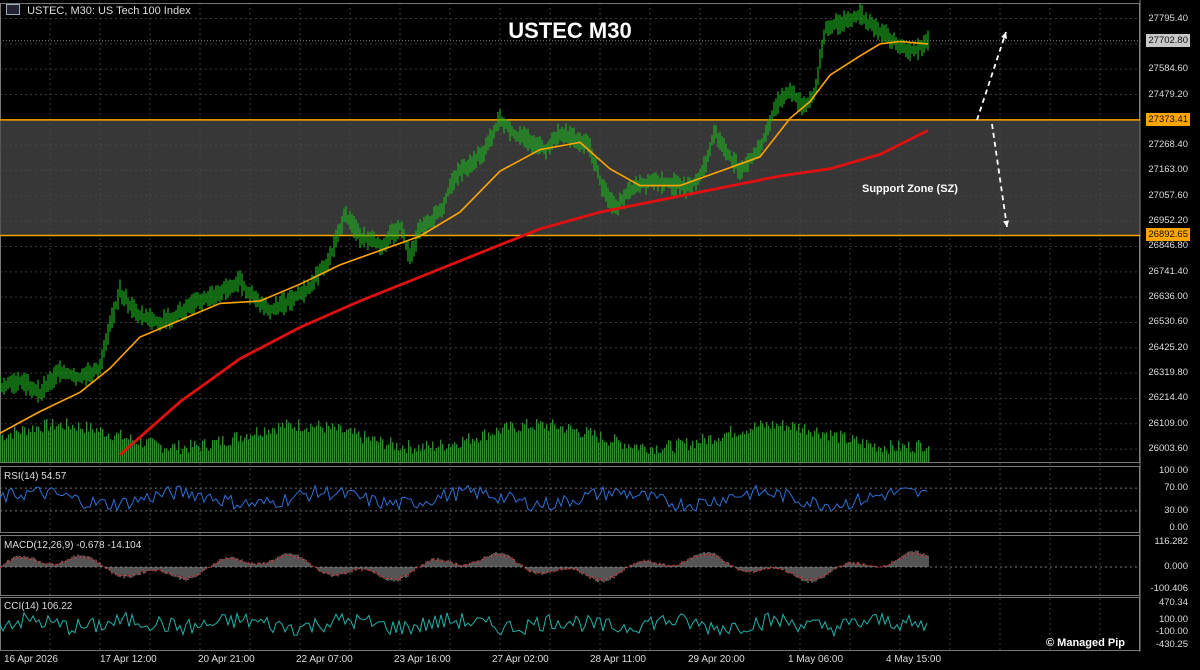 The image size is (1200, 670). I want to click on cci-tick-label: -430.25, so click(1171, 644).